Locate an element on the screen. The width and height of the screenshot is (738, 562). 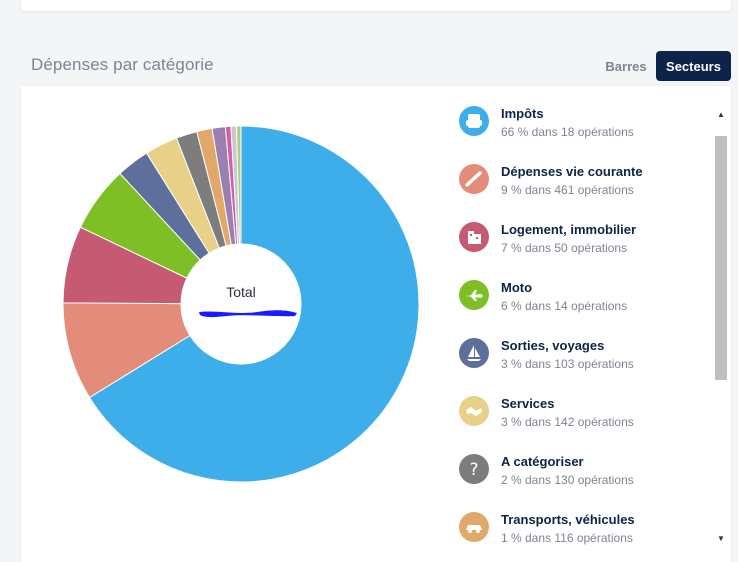
legend-item-detail: 2 % dans 130 opérations is located at coordinates (567, 480).